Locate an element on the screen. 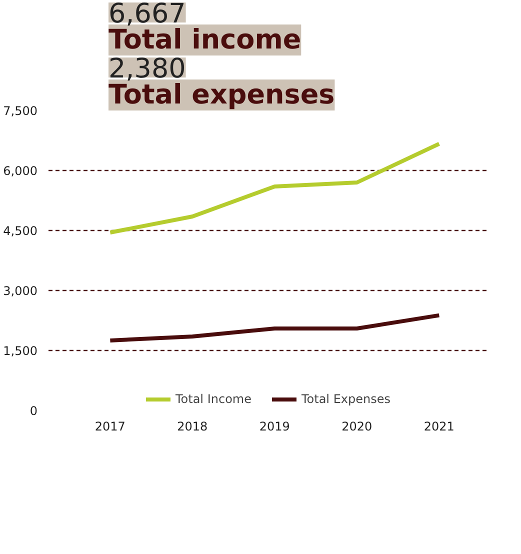 This screenshot has height=554, width=521. y-tick-label: 6,000 is located at coordinates (20, 171).